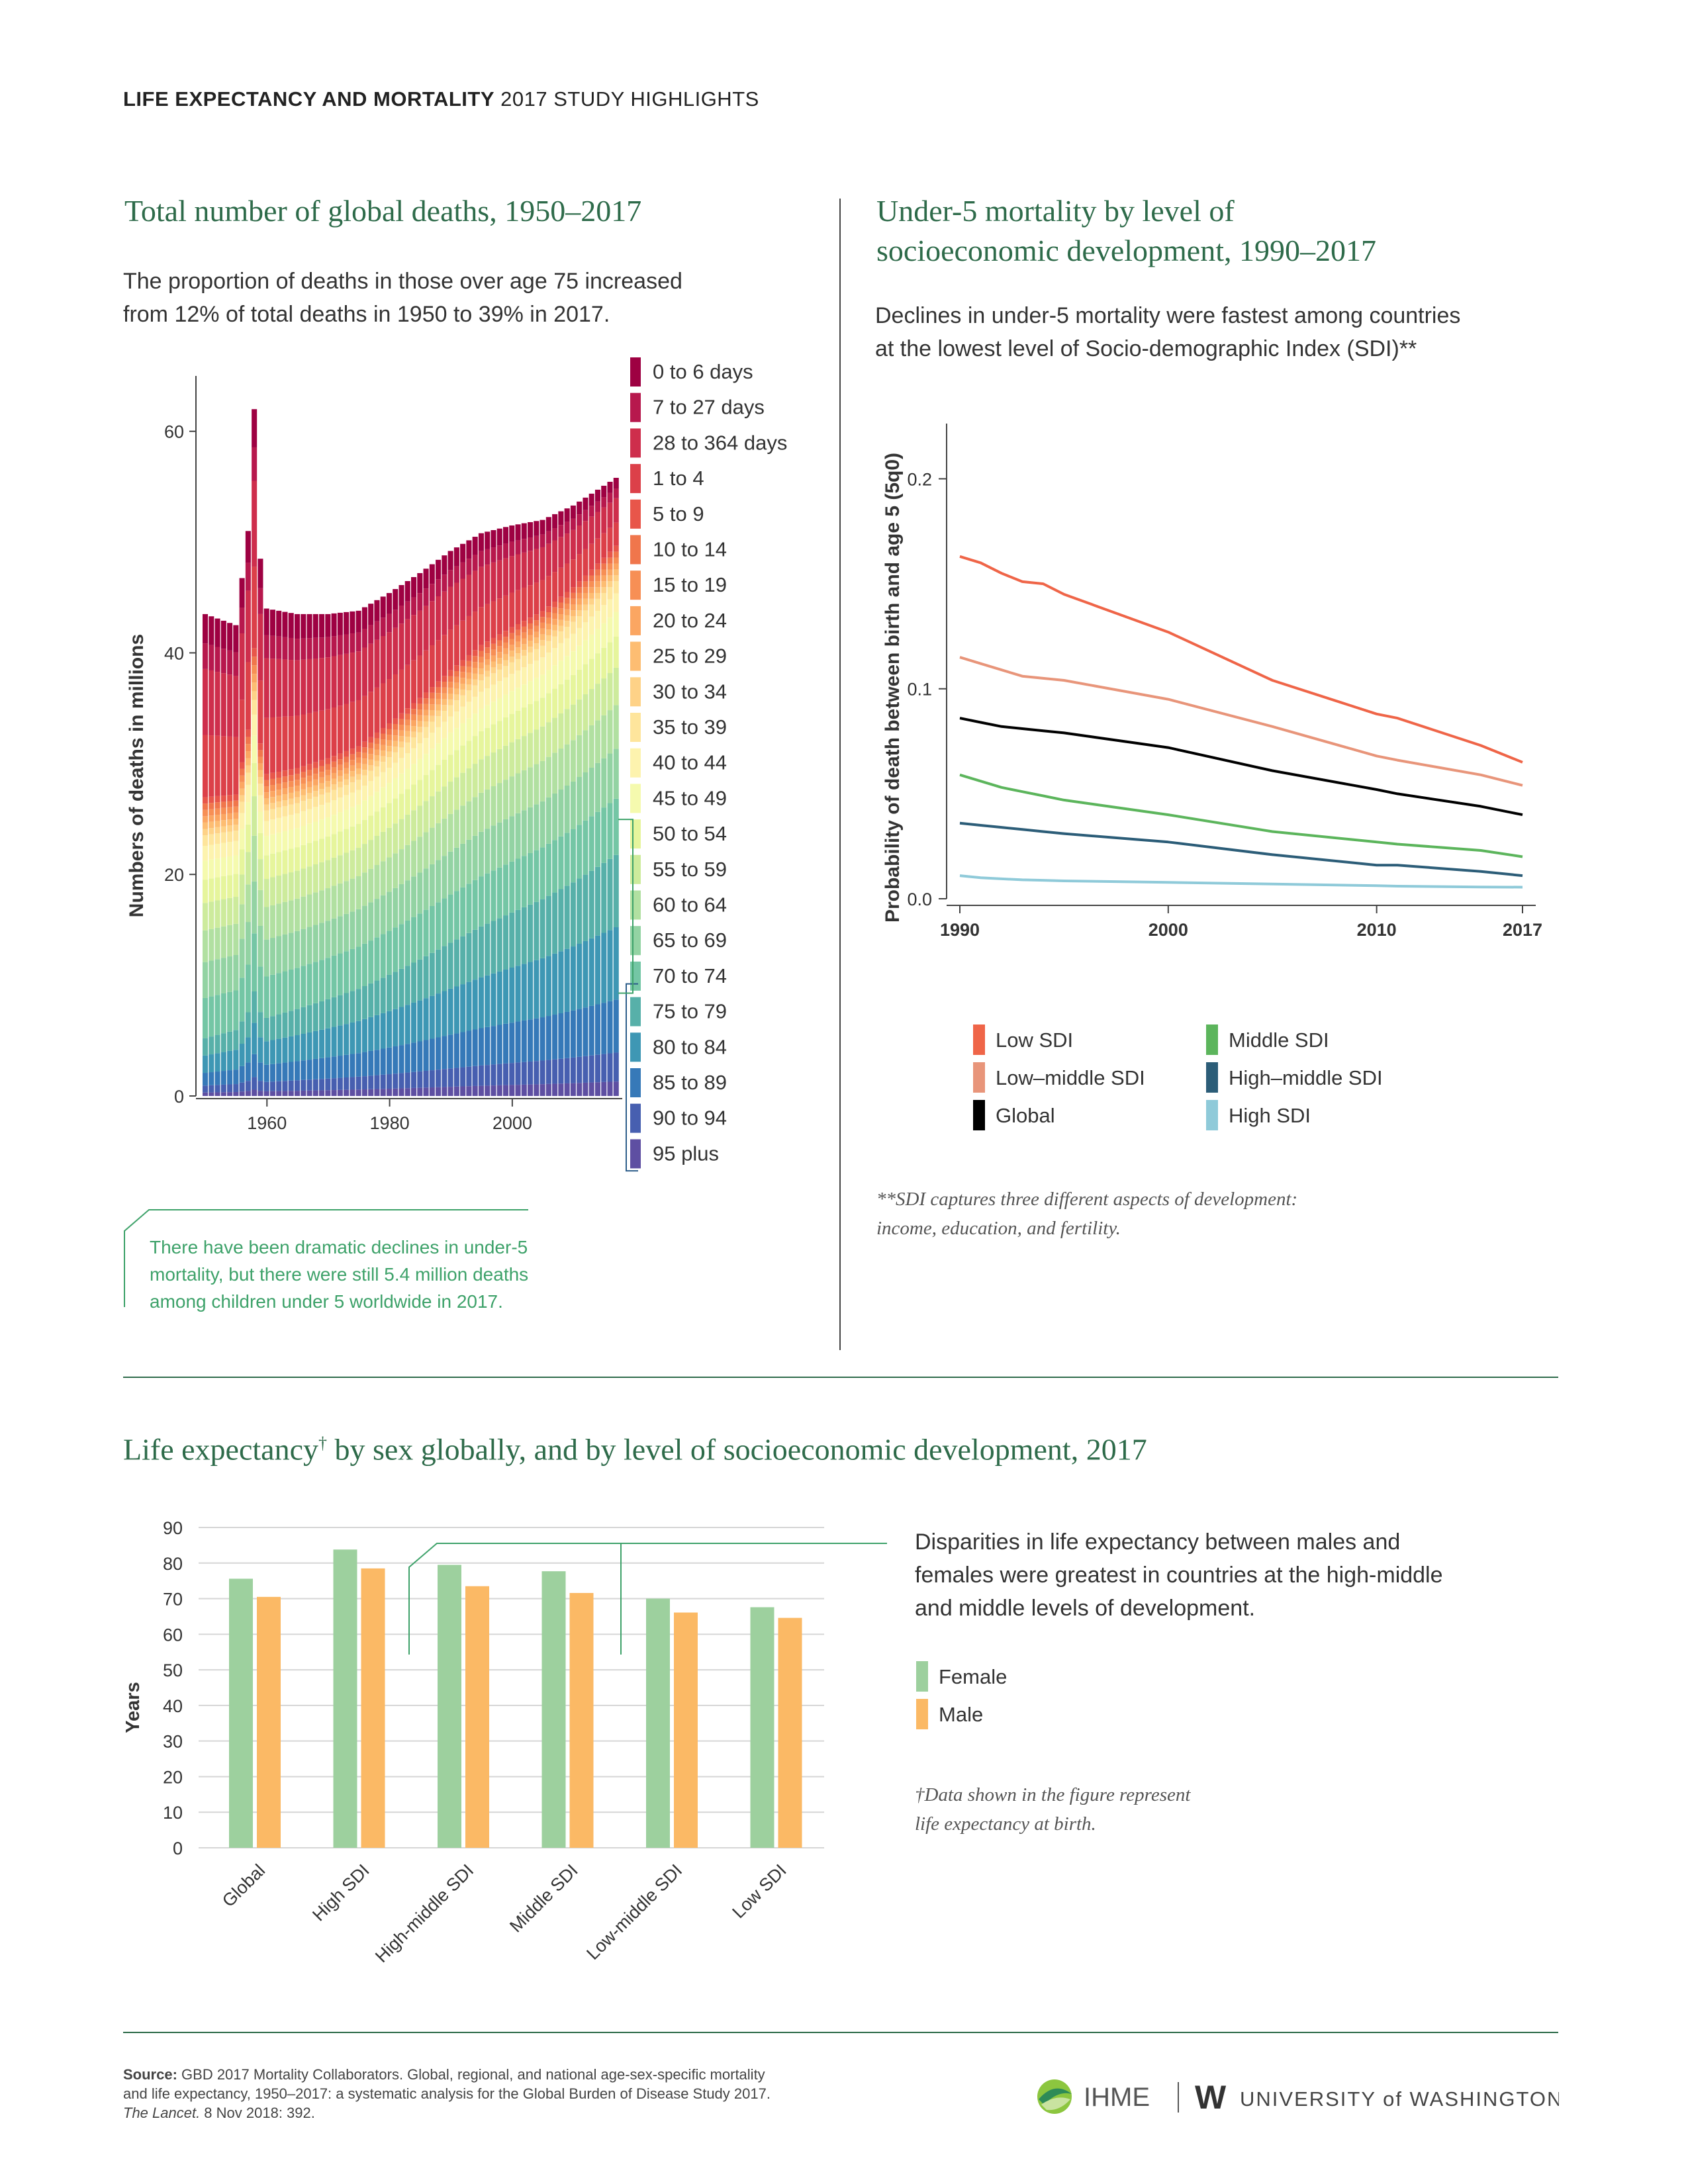  What do you see at coordinates (919, 690) in the screenshot?
I see `u5-y-tick-label: 0.1` at bounding box center [919, 690].